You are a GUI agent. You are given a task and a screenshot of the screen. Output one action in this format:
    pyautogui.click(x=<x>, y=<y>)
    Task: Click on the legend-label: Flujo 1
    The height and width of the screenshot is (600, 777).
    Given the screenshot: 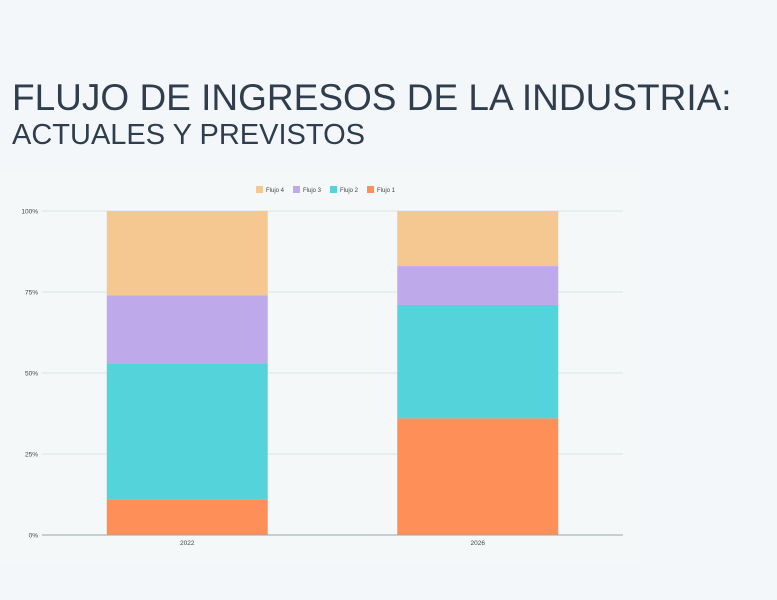 What is the action you would take?
    pyautogui.click(x=386, y=191)
    